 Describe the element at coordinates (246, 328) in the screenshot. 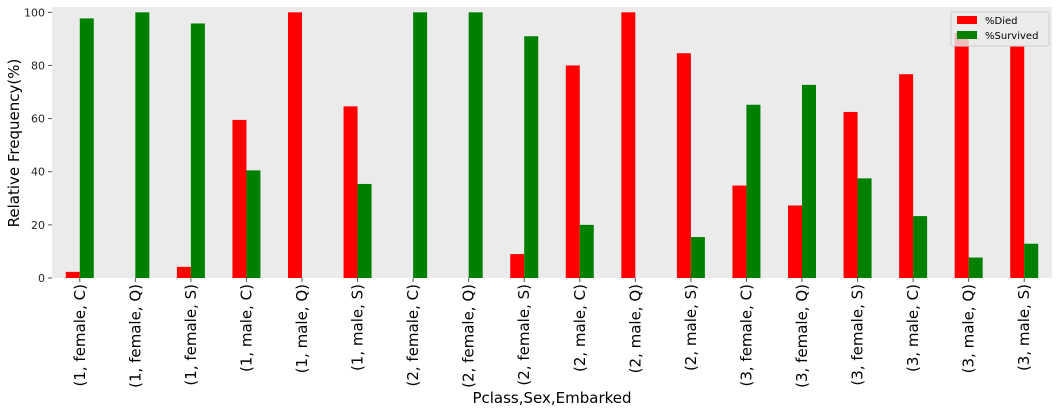

I see `x-tick-label-3: (1, male, C)` at that location.